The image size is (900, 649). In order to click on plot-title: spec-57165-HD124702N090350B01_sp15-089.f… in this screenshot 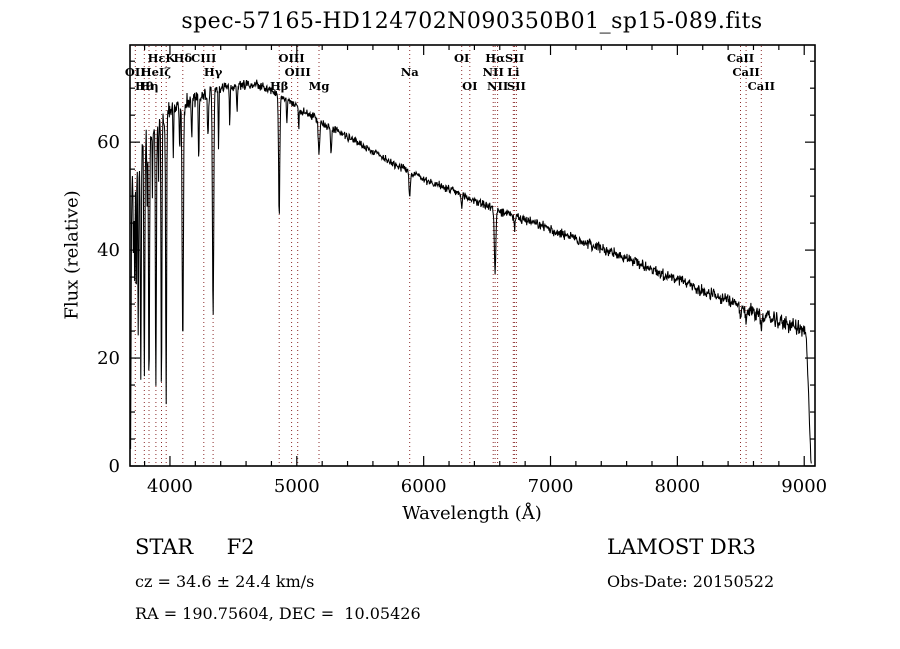, I will do `click(472, 21)`.